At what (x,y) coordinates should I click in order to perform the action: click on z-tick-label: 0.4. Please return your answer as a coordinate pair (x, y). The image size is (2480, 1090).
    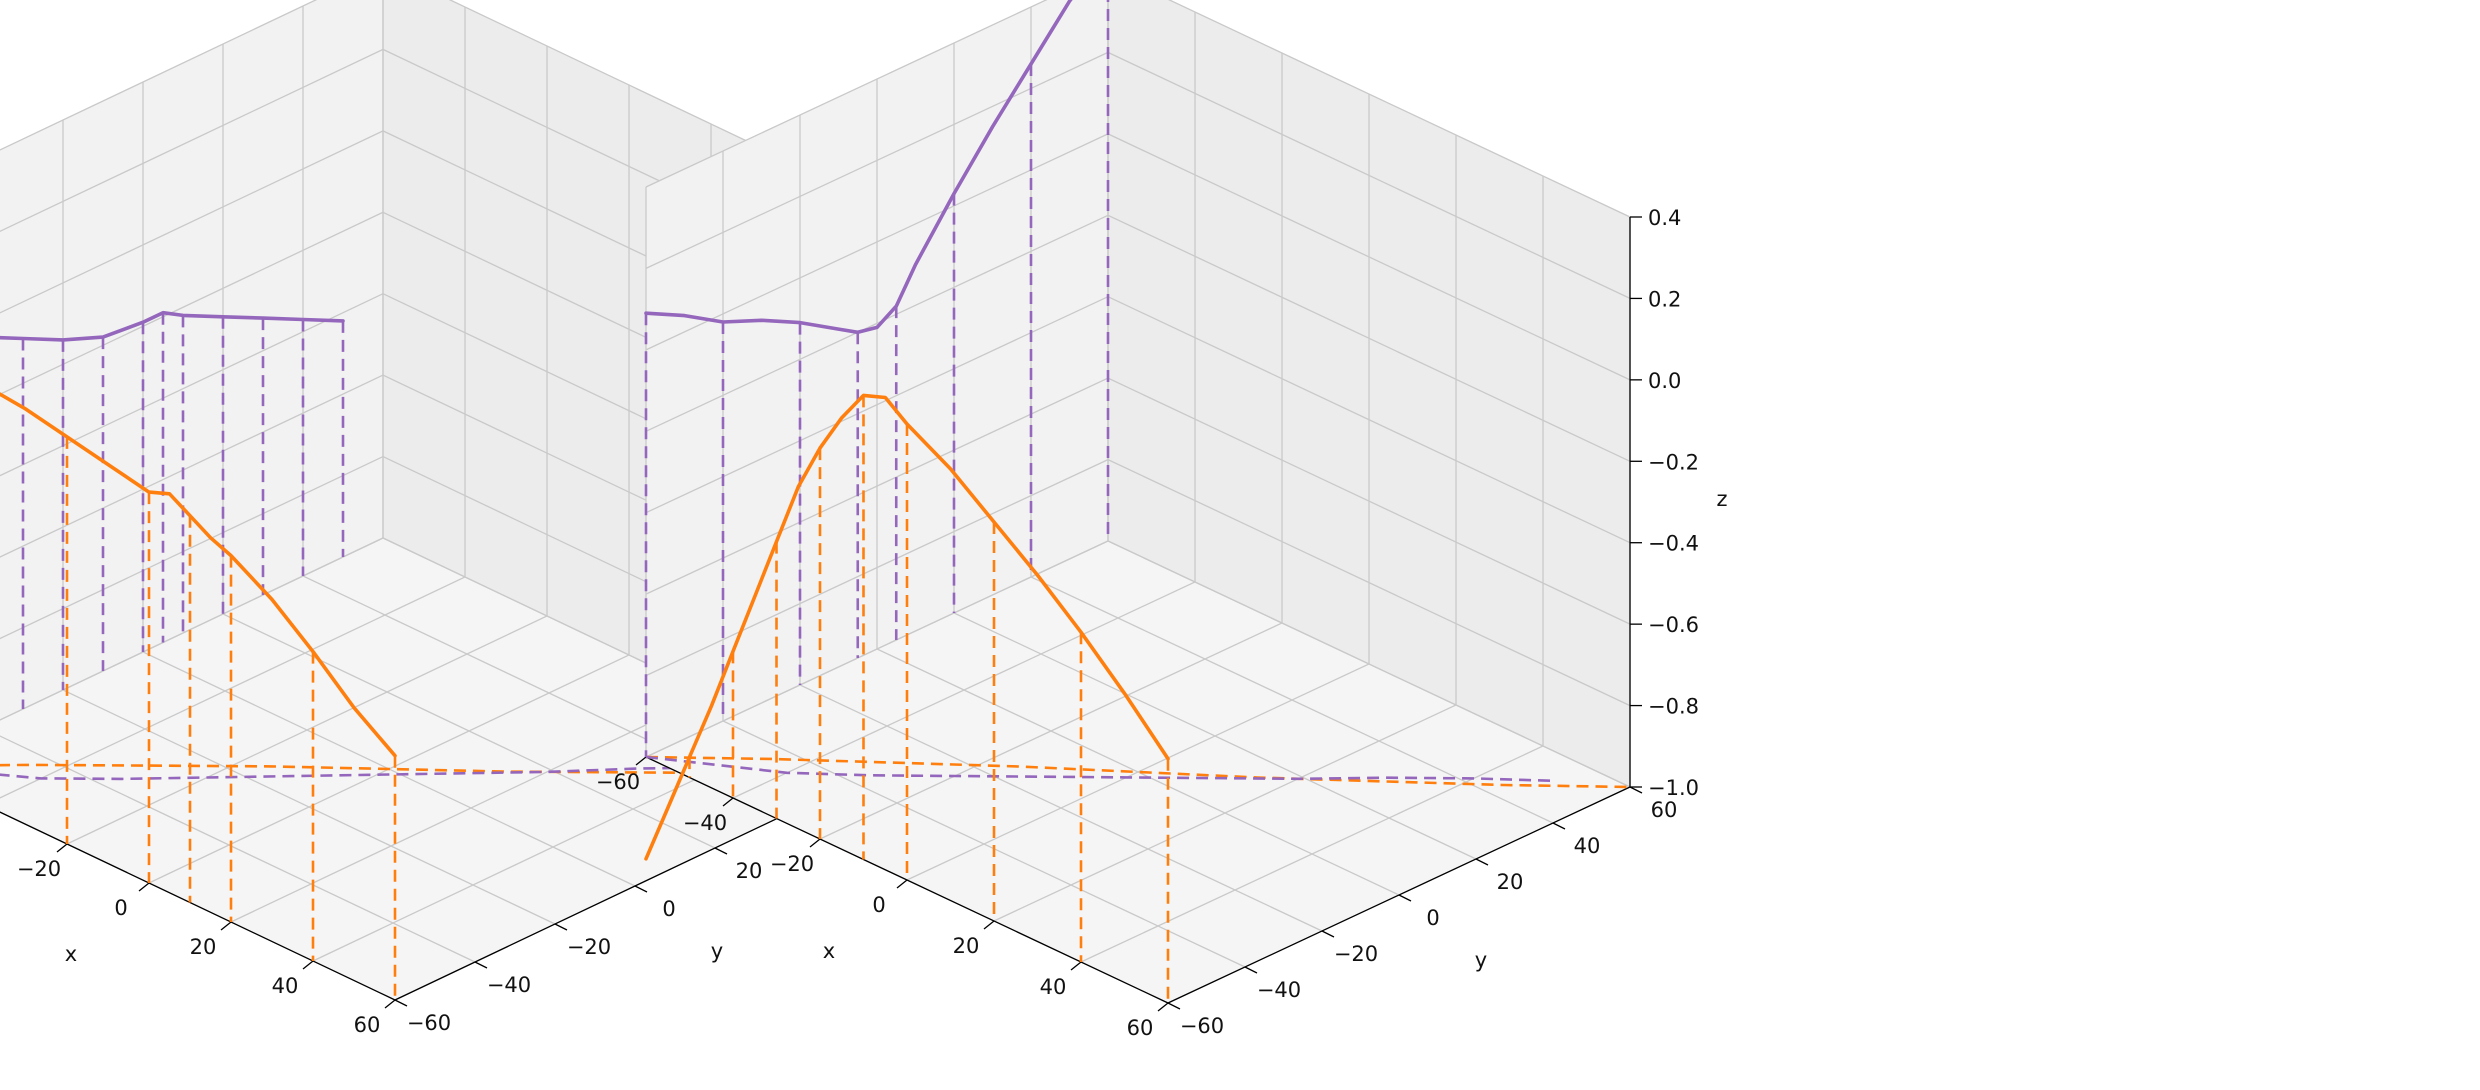
    Looking at the image, I should click on (1664, 218).